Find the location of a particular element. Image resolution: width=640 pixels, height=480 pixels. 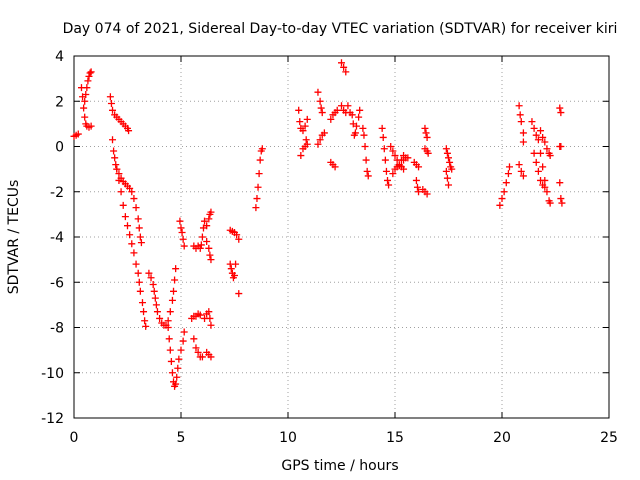

y-tick-label: -12 is located at coordinates (52, 419).